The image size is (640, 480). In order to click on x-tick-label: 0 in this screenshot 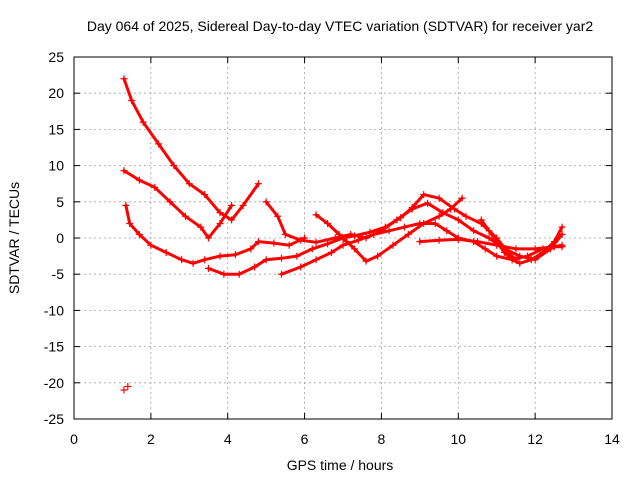, I will do `click(74, 439)`.